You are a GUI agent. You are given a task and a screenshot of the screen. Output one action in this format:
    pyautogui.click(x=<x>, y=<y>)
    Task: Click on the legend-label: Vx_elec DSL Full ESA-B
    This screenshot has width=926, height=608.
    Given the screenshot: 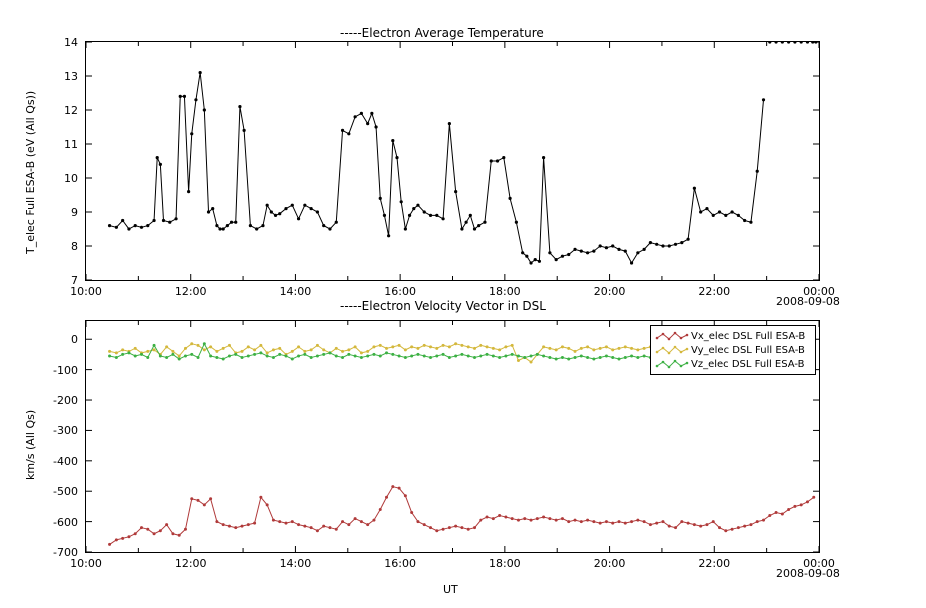 What is the action you would take?
    pyautogui.click(x=748, y=336)
    